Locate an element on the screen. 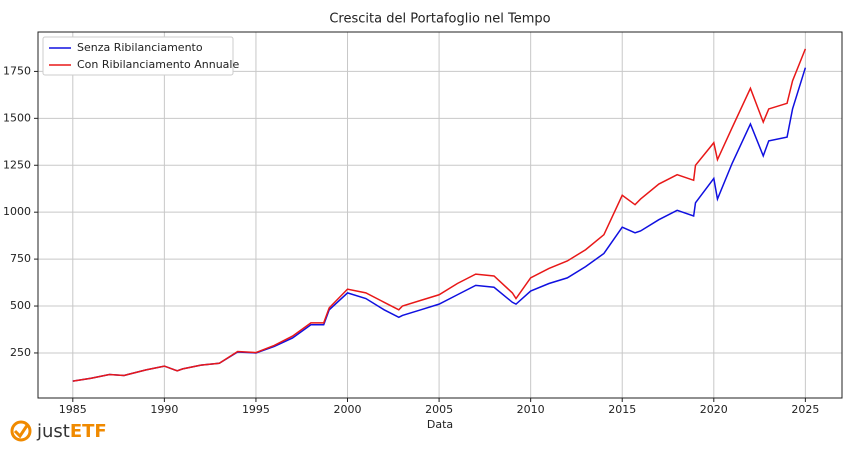 Image resolution: width=847 pixels, height=450 pixels. x-tick-label: 1990 is located at coordinates (164, 409).